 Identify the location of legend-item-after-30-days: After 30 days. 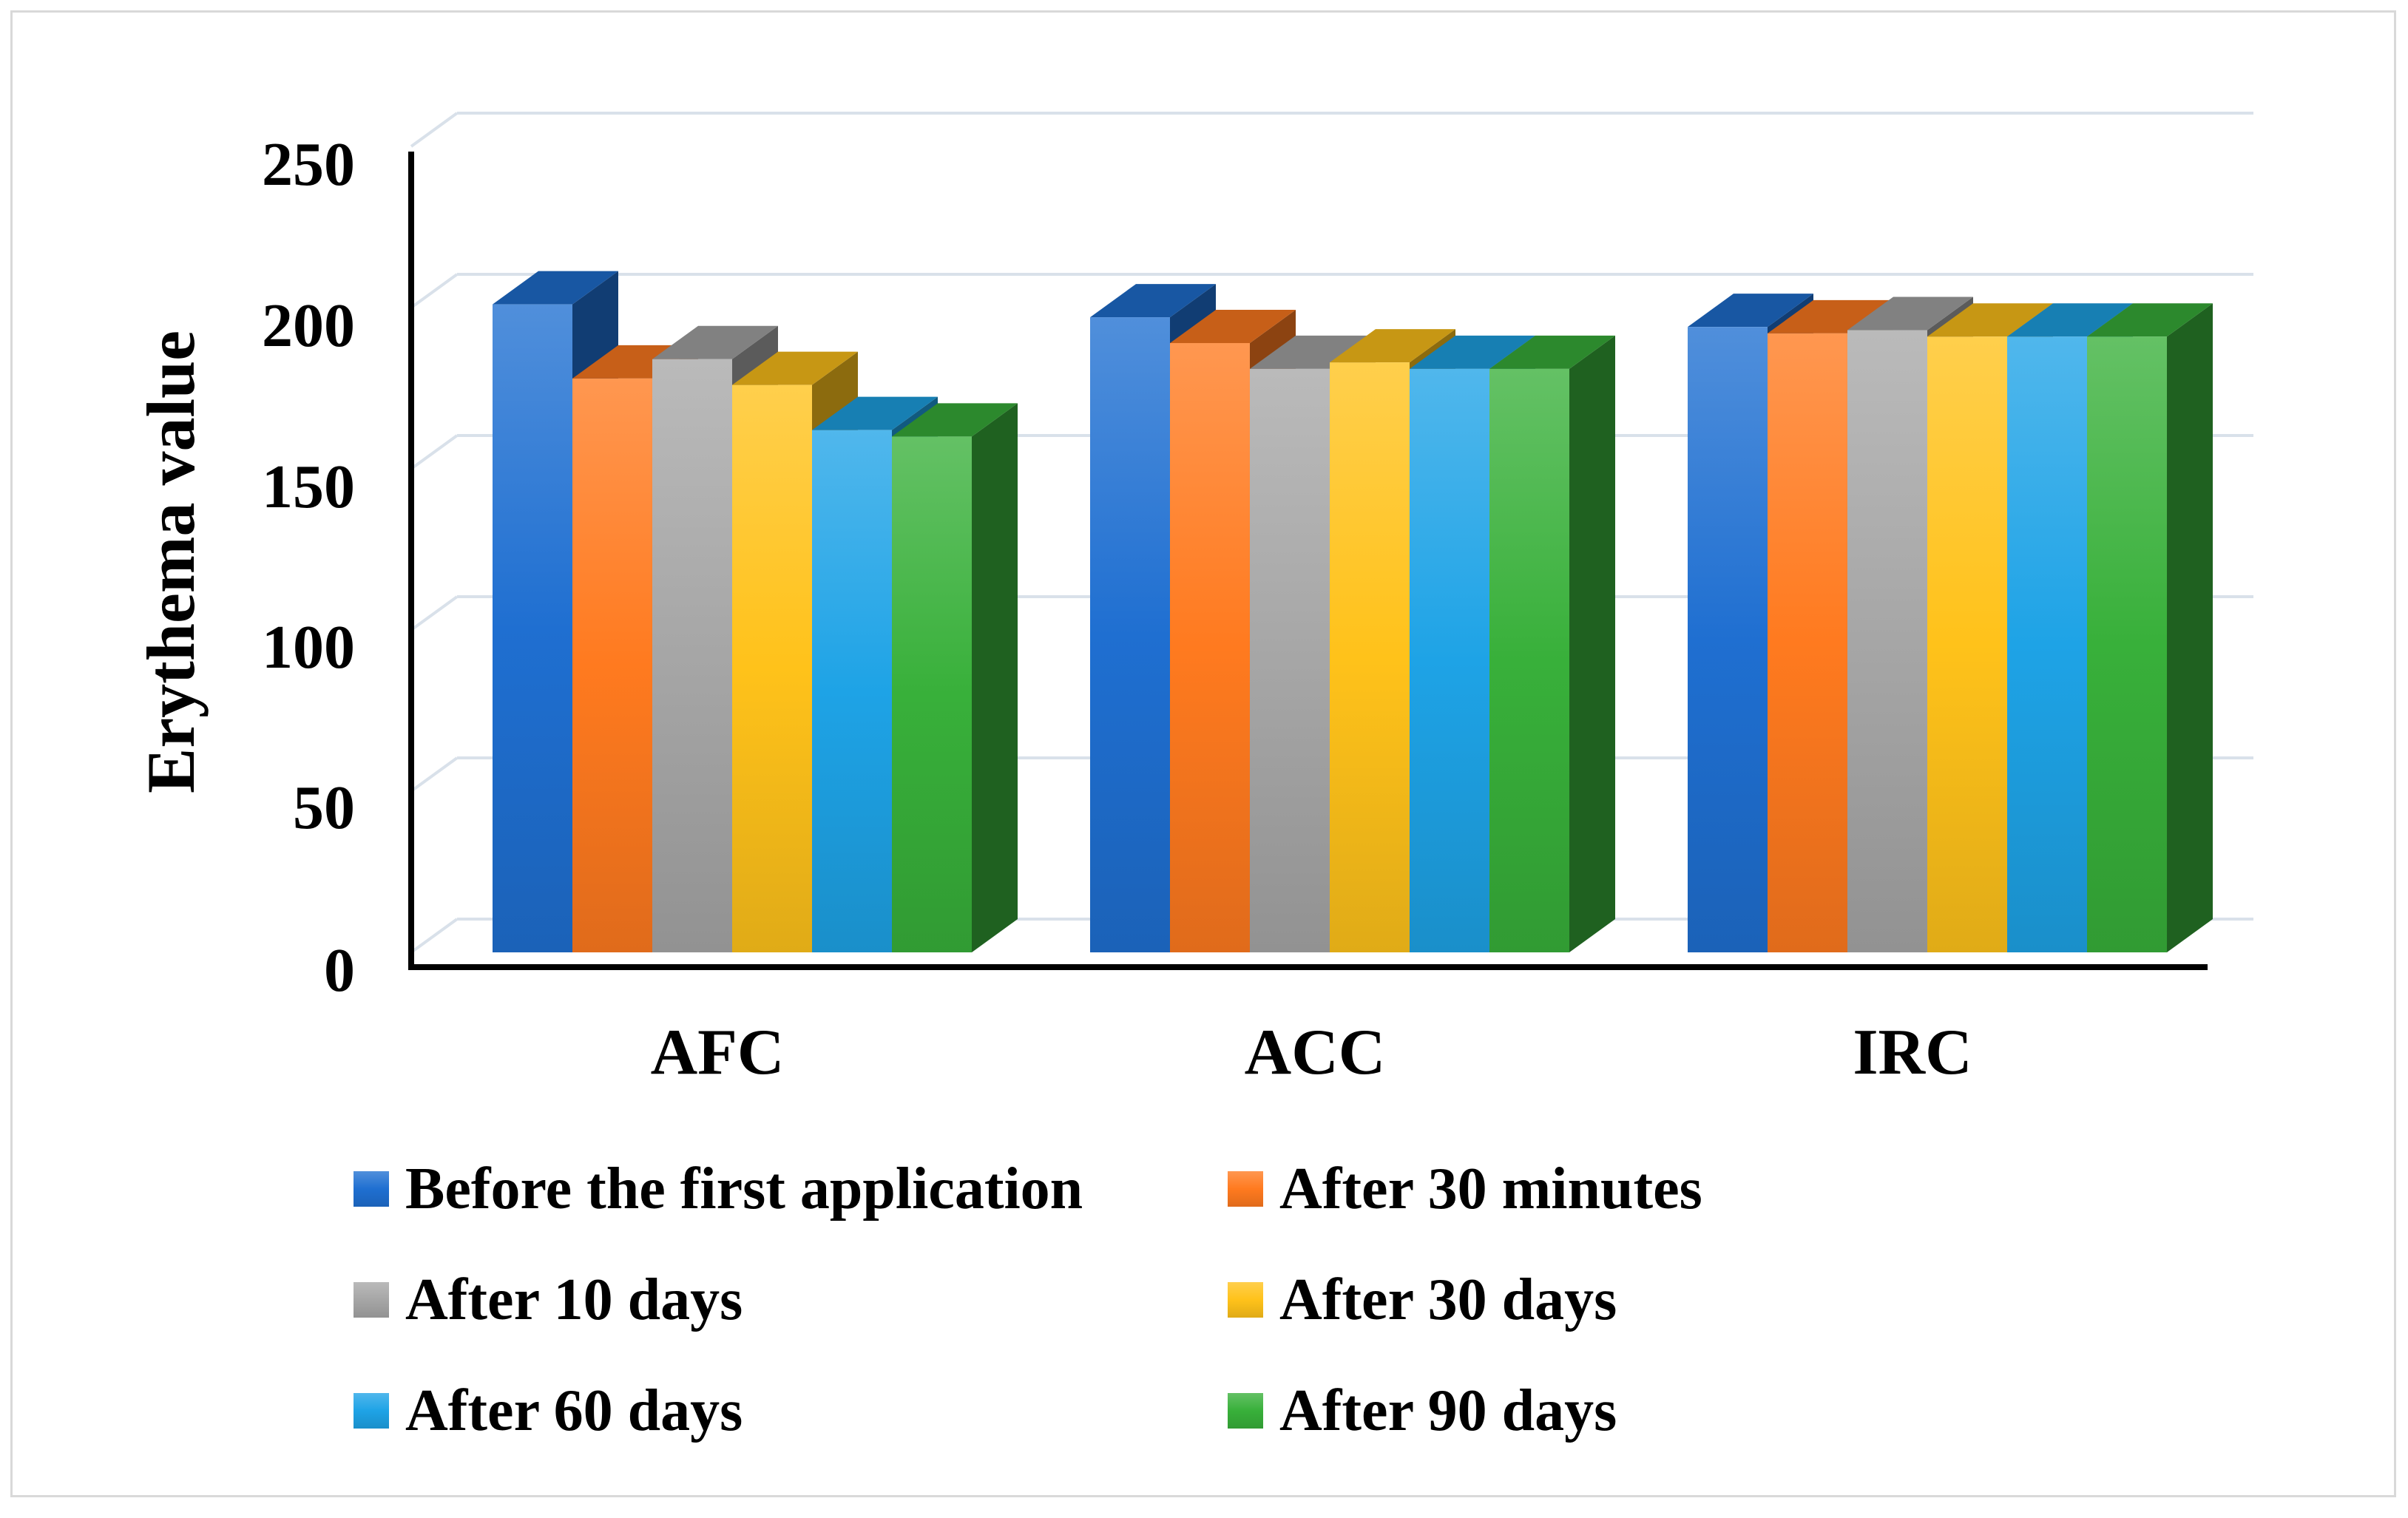
(1422, 1299).